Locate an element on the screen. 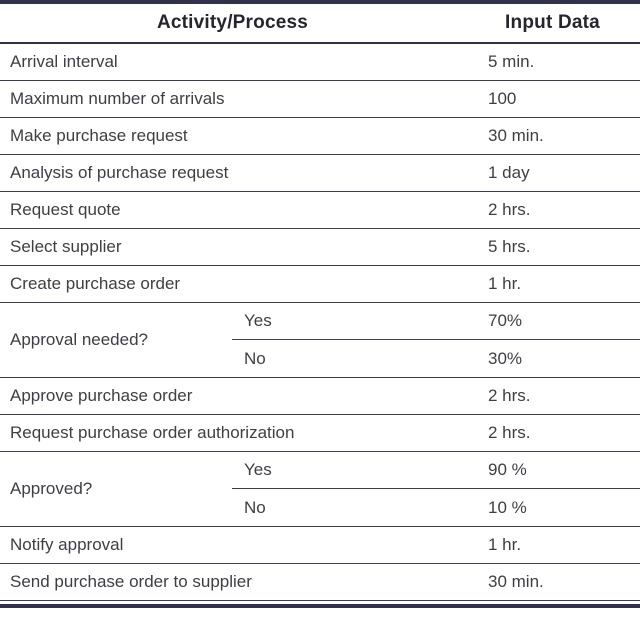 The height and width of the screenshot is (633, 640). table-row: Arrival interval 5 min. is located at coordinates (320, 62).